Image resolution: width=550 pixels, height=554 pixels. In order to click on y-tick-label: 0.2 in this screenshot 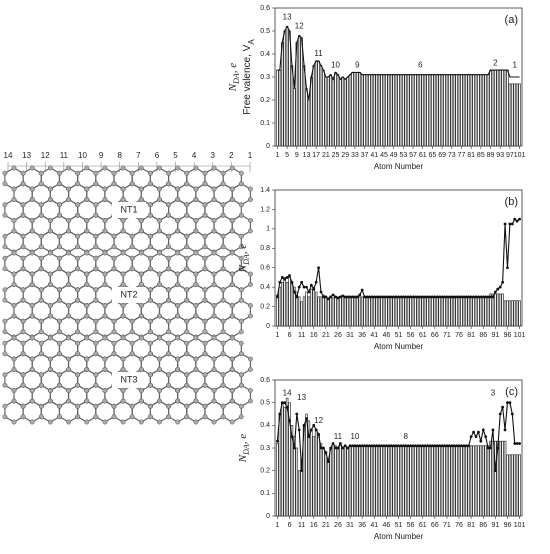, I will do `click(265, 100)`.